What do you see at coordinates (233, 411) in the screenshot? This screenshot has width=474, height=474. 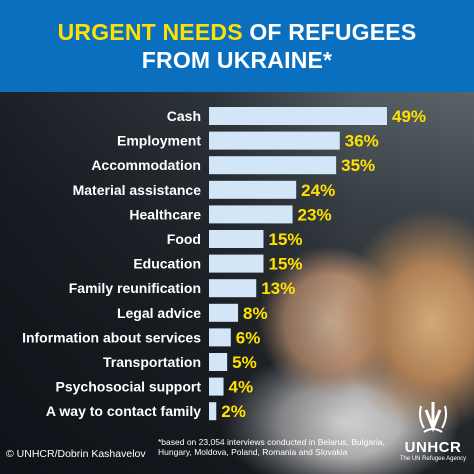 I see `value-label: 2%` at bounding box center [233, 411].